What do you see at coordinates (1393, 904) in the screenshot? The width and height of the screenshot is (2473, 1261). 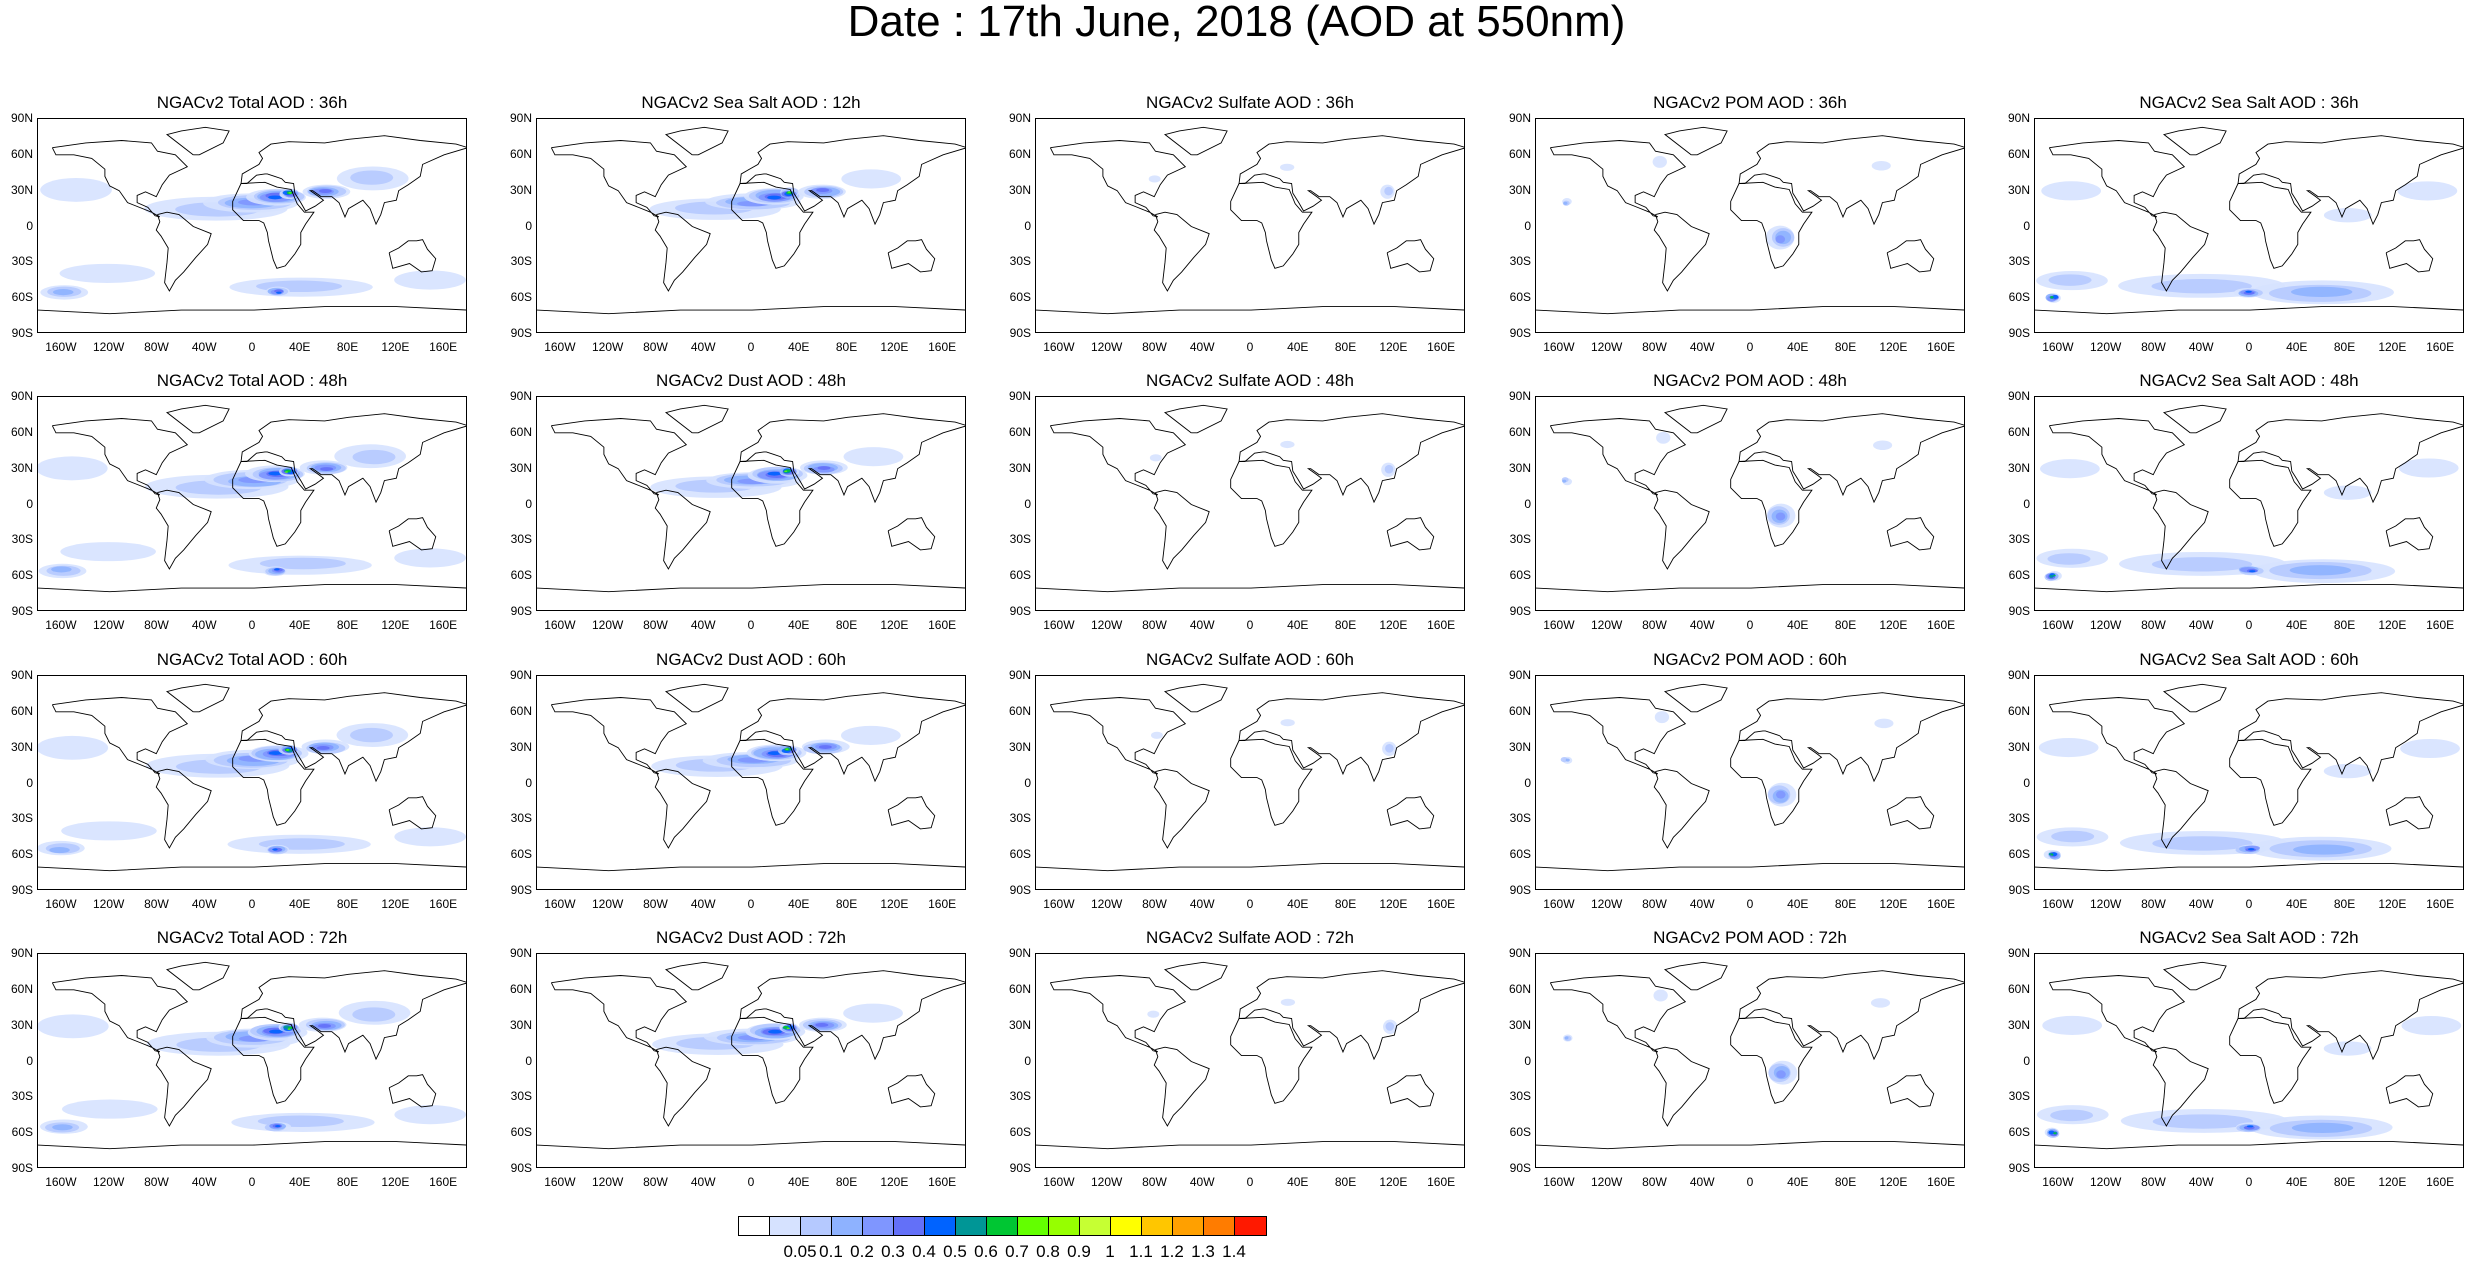 I see `lon-tick-label: 120E` at bounding box center [1393, 904].